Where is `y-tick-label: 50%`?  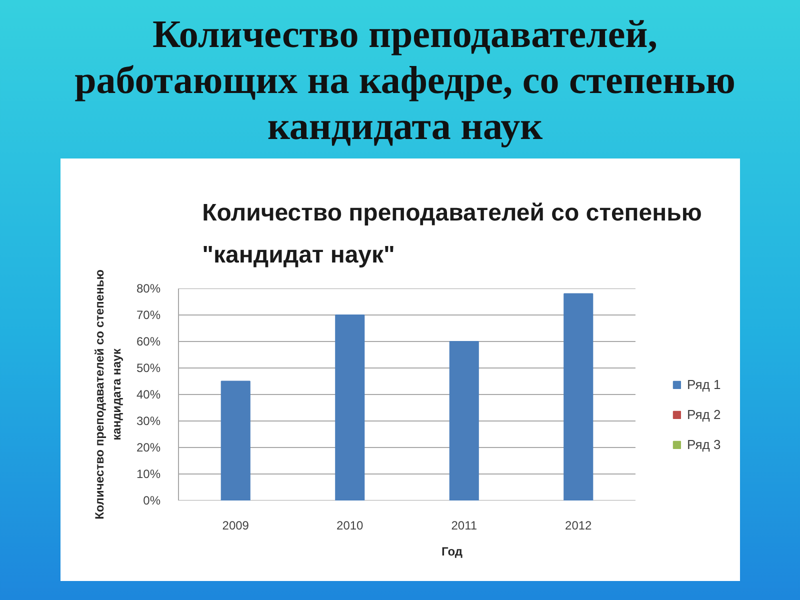 y-tick-label: 50% is located at coordinates (148, 368).